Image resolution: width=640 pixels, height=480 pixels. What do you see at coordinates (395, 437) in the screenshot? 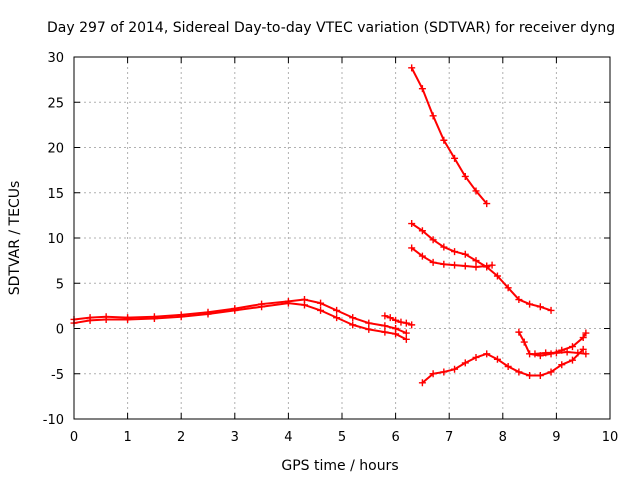
I see `x-tick-label: 6` at bounding box center [395, 437].